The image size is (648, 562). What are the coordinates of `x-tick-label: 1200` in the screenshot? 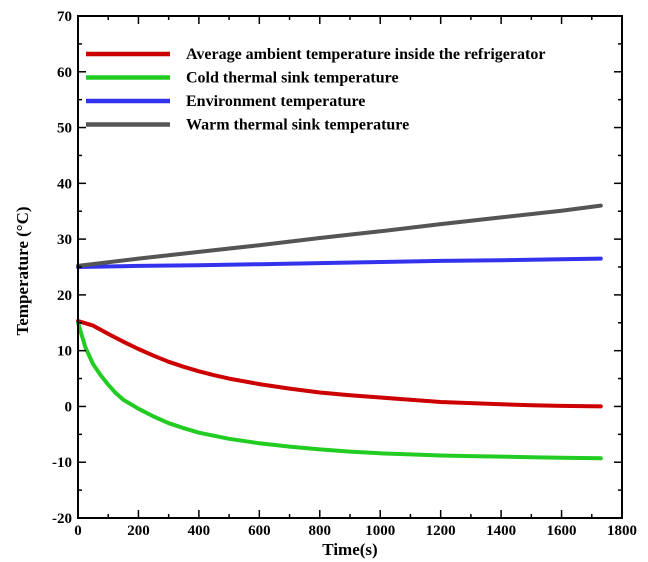 It's located at (441, 531).